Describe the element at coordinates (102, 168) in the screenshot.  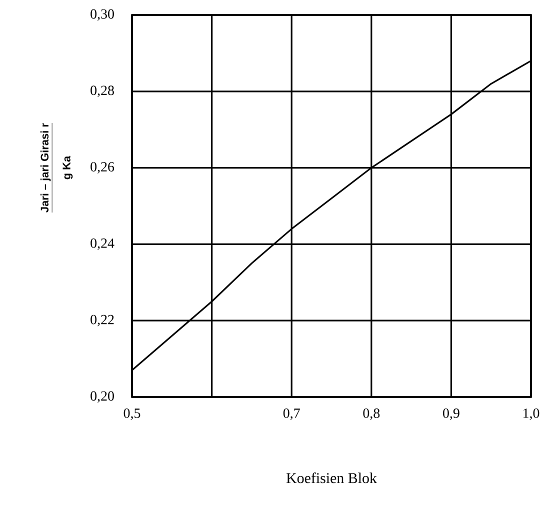
I see `y-tick-label: 0,26` at that location.